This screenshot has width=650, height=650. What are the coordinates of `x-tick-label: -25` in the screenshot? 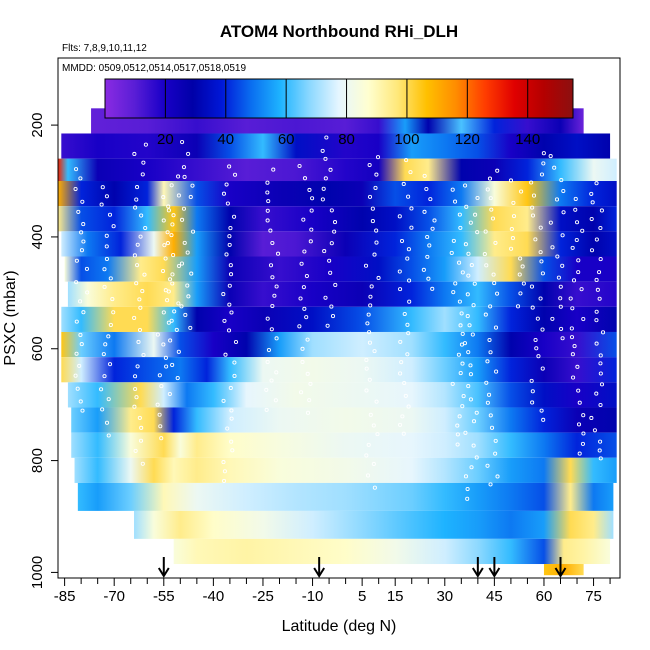 It's located at (263, 596).